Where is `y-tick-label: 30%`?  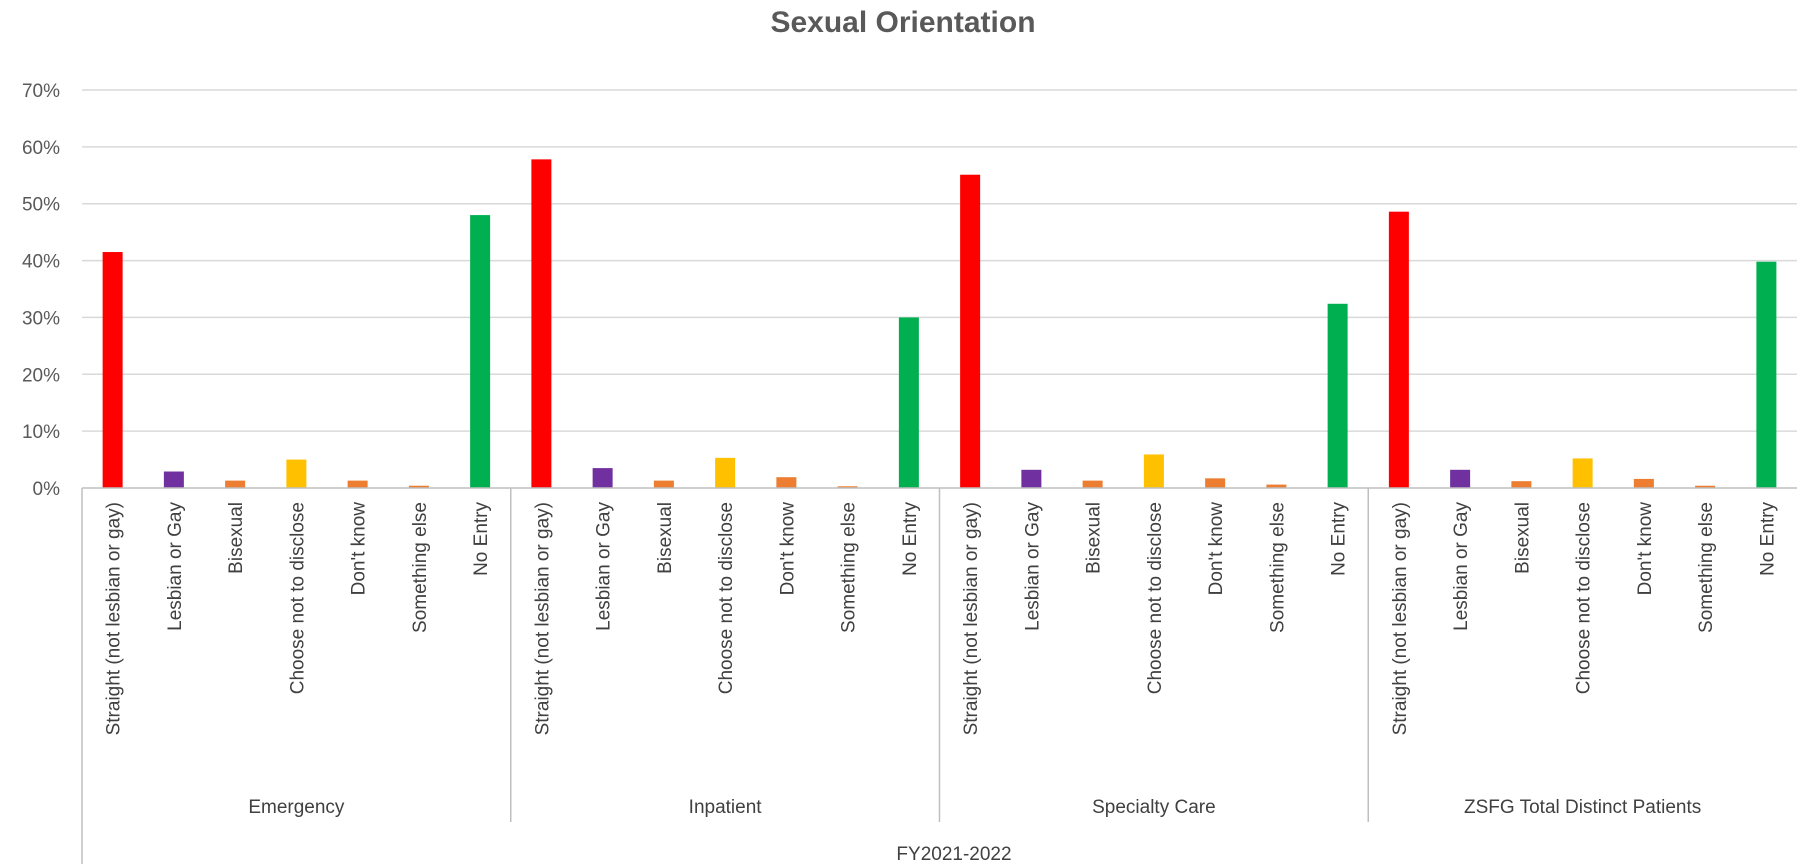 y-tick-label: 30% is located at coordinates (41, 318).